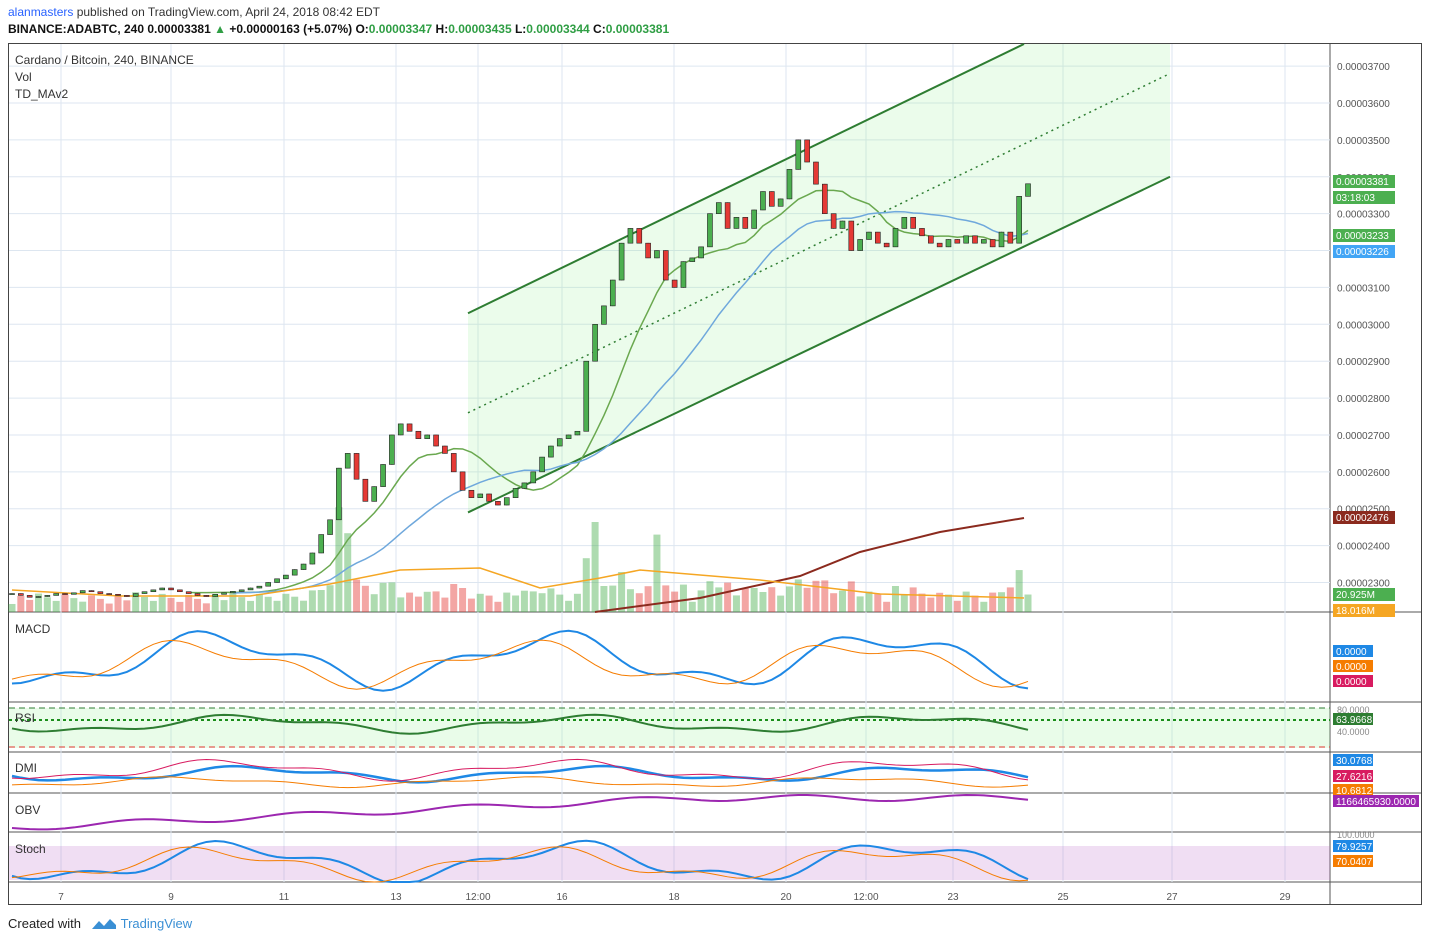 This screenshot has width=1429, height=942. I want to click on indicator-value-label: 30.0768, so click(1354, 761).